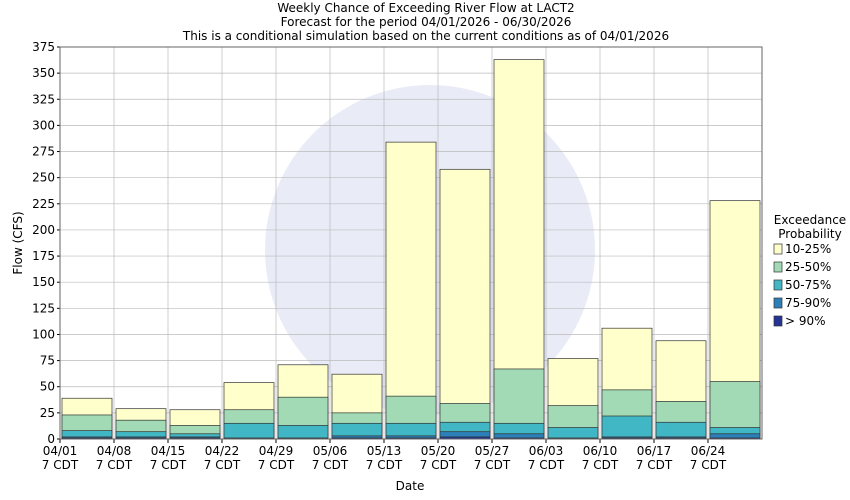 Image resolution: width=850 pixels, height=500 pixels. I want to click on y-tick-label: 300, so click(43, 125).